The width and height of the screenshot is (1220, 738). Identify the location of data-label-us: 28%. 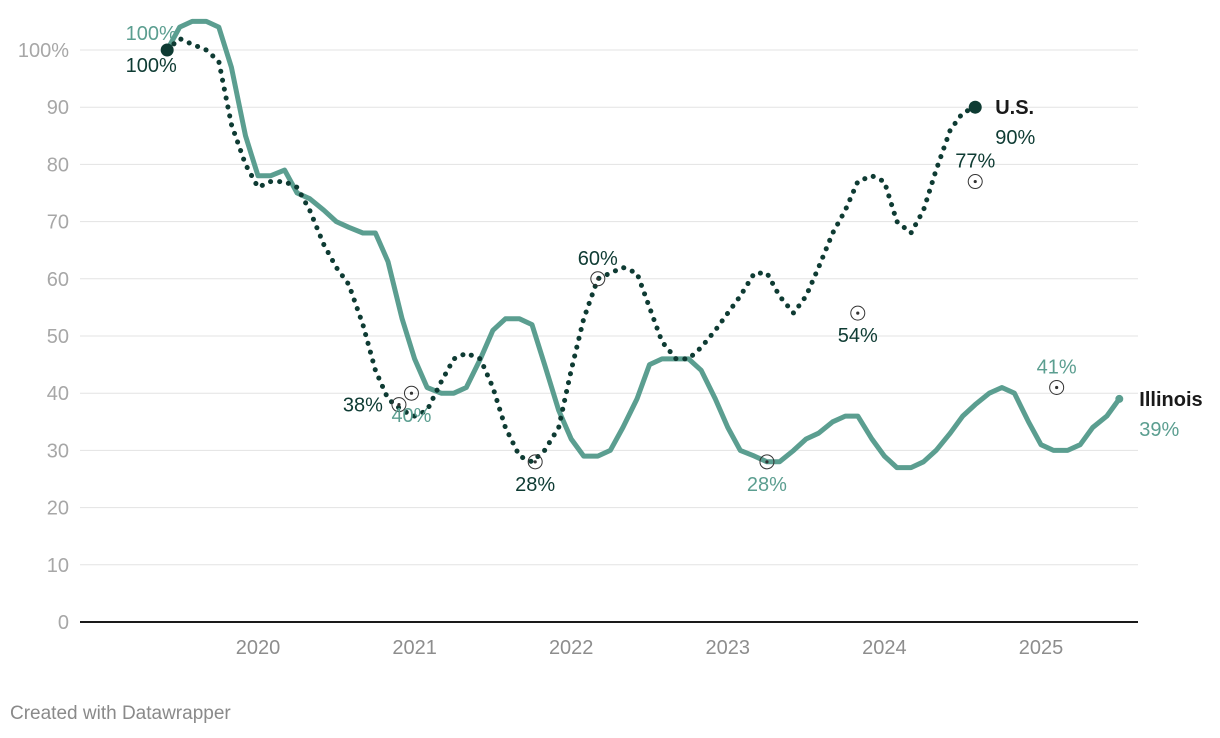
(535, 485).